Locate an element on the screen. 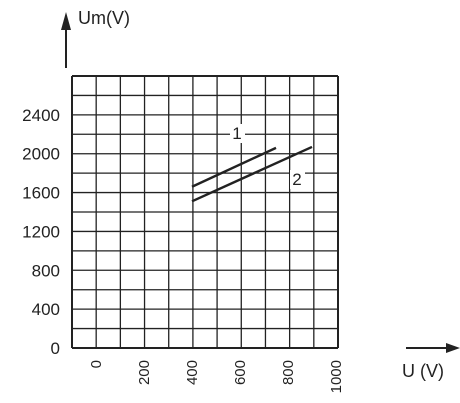  x-tick-label: 800 is located at coordinates (288, 372).